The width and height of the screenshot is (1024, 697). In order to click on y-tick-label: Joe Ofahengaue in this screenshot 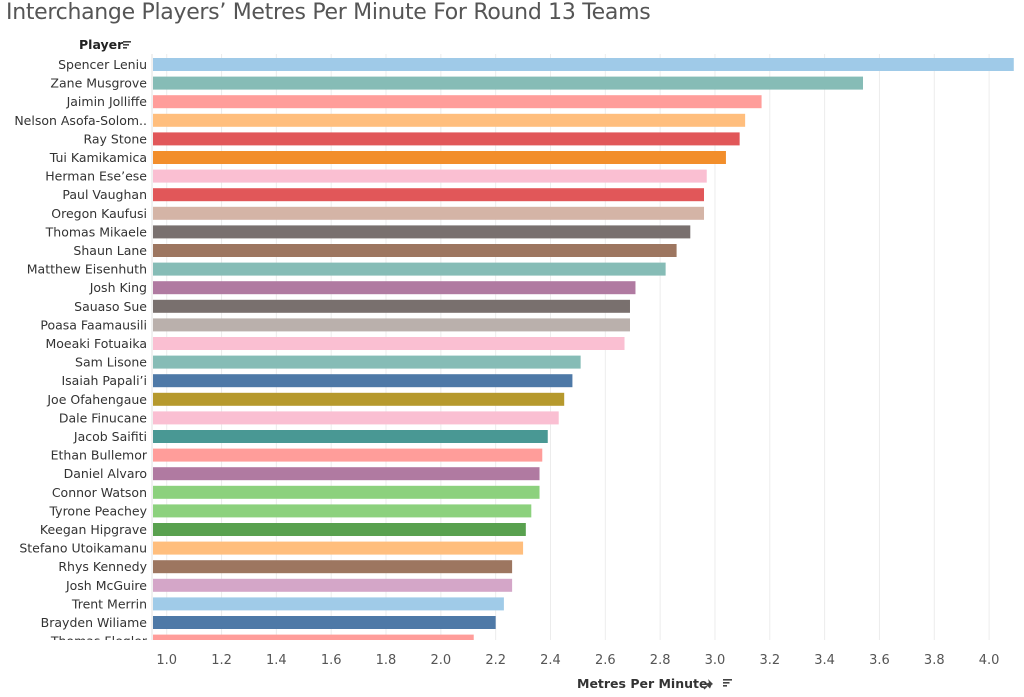, I will do `click(96, 399)`.